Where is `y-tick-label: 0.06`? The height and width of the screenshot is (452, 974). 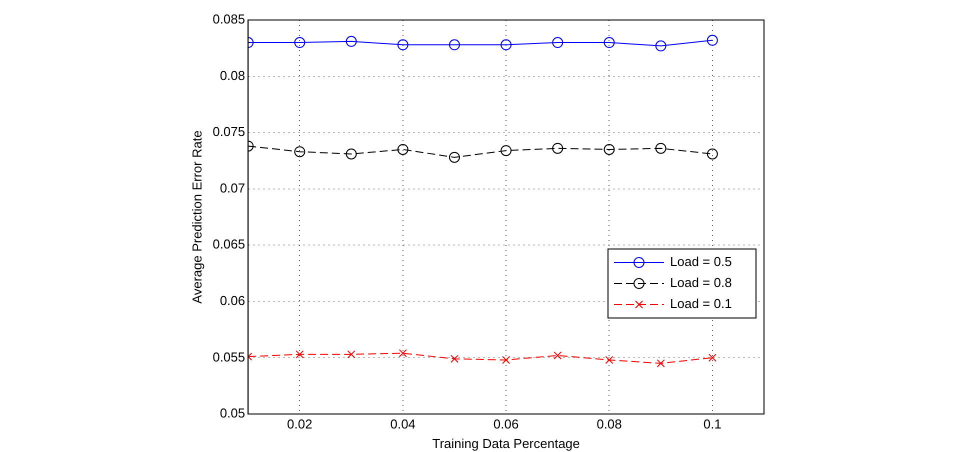 y-tick-label: 0.06 is located at coordinates (233, 300).